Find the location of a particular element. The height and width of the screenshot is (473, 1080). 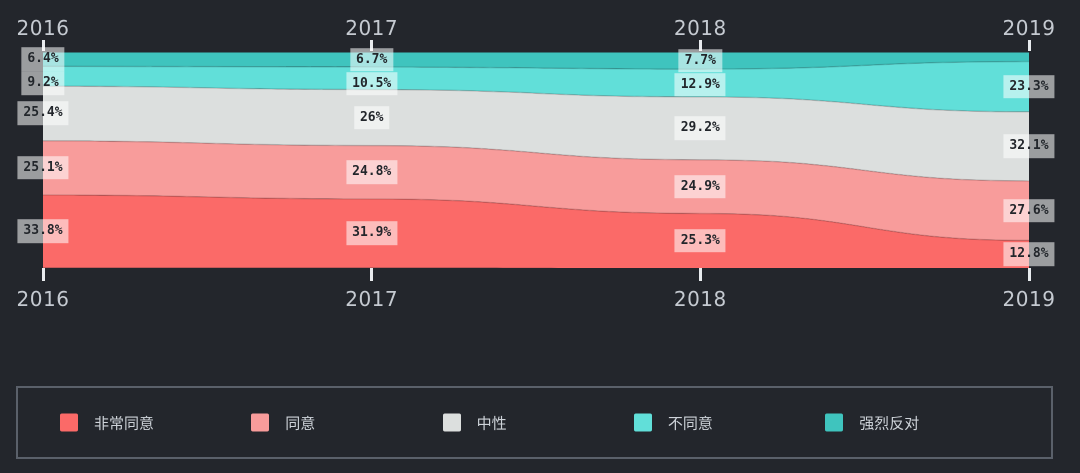

value-label-chip-strongly-agree: 31.9% is located at coordinates (372, 233).